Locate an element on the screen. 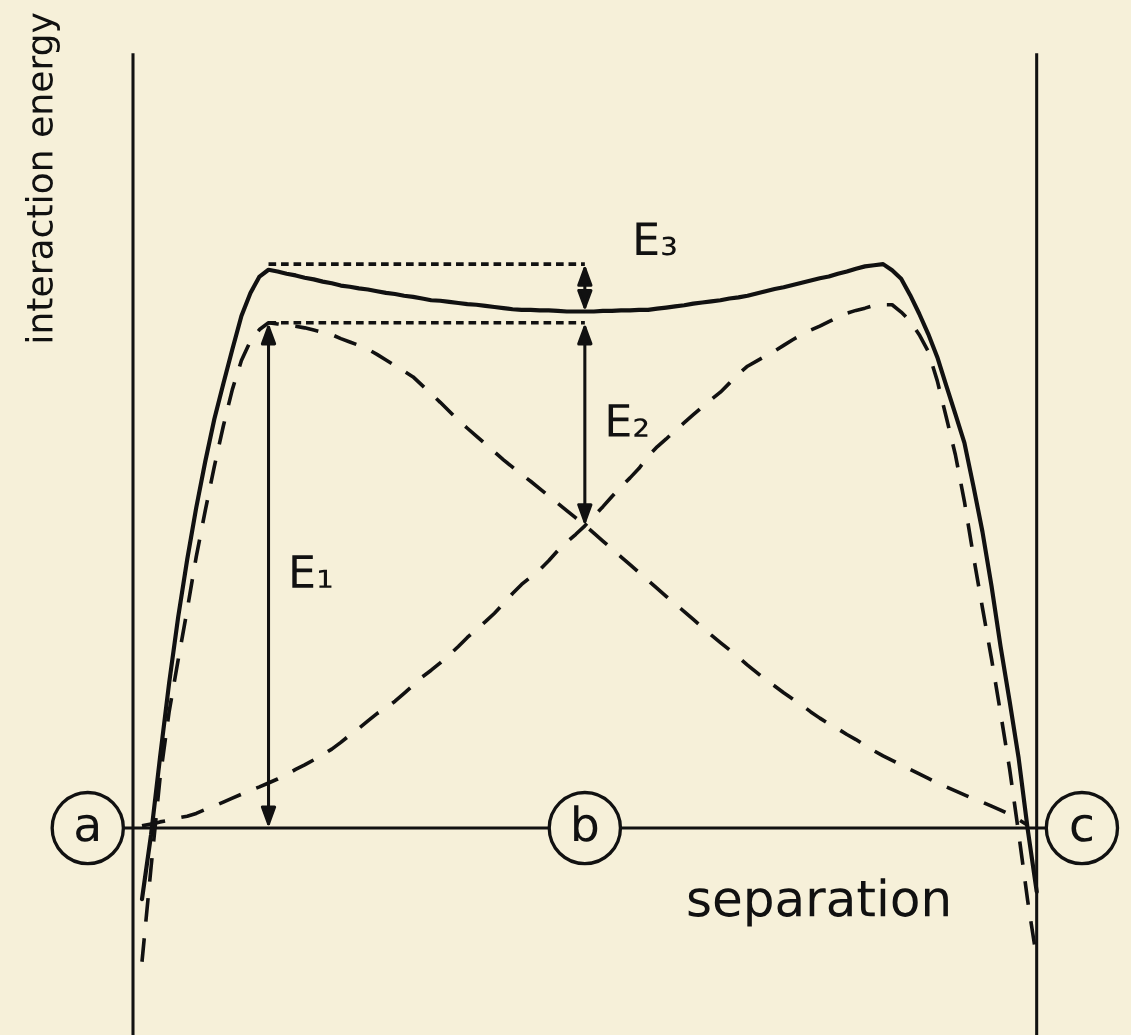 This screenshot has width=1131, height=1035. annotation: E₁ is located at coordinates (312, 571).